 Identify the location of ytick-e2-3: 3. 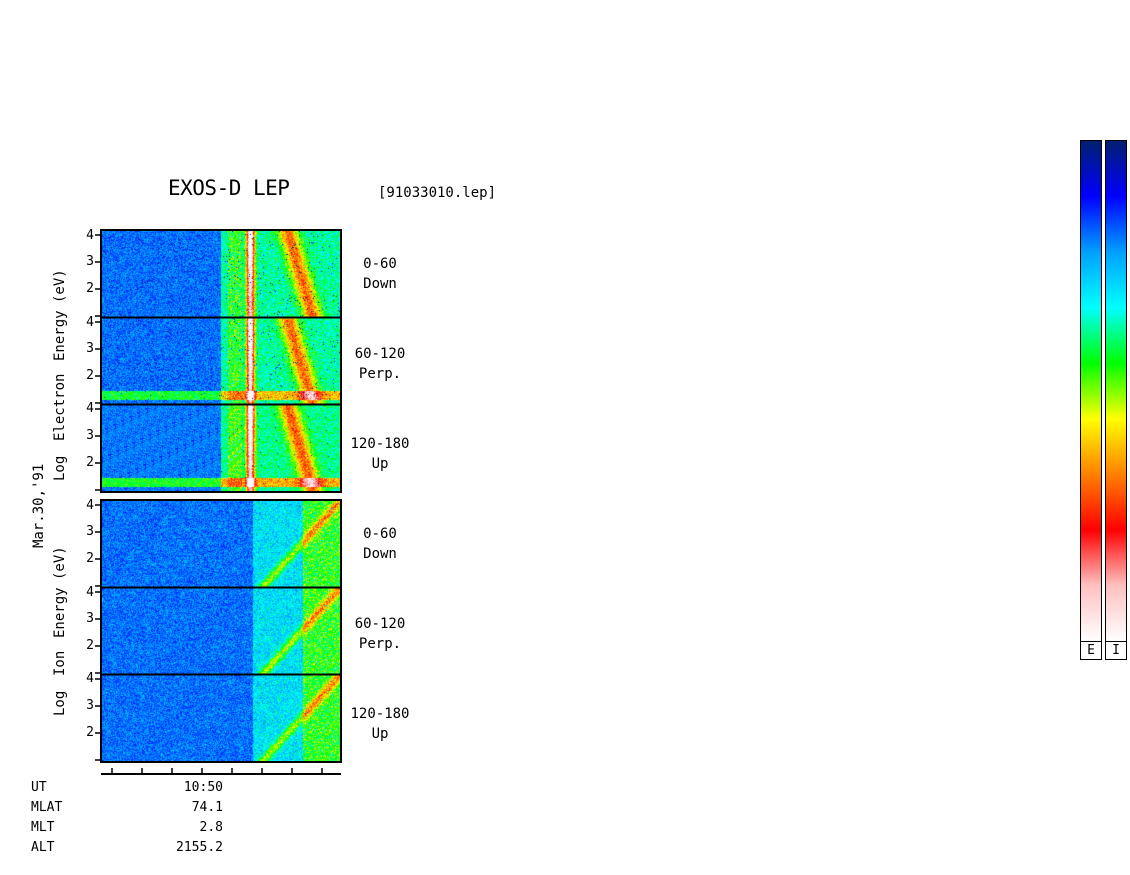
(90, 435).